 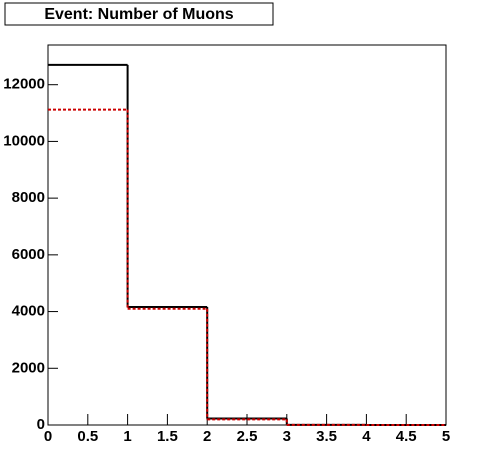 I want to click on x-tick-label: 0, so click(x=48, y=436).